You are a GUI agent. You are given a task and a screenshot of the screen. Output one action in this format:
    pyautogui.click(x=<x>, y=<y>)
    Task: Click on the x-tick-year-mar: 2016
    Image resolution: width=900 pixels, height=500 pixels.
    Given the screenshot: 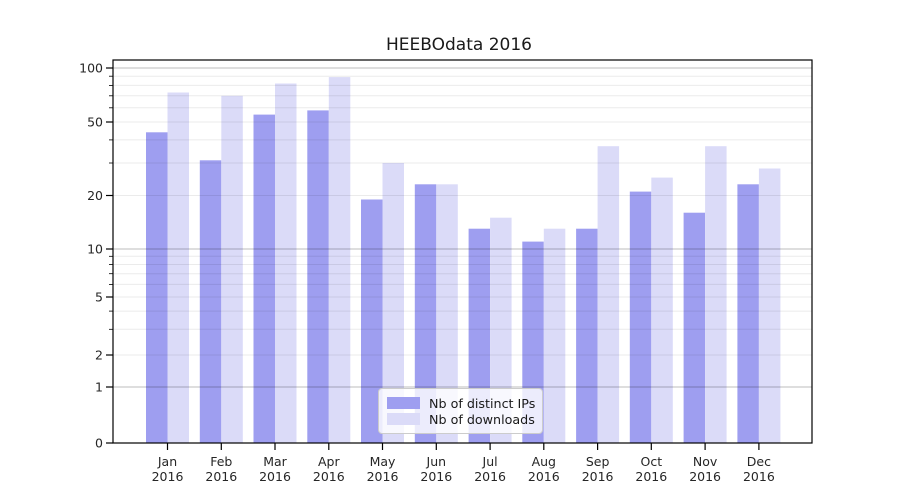 What is the action you would take?
    pyautogui.click(x=275, y=476)
    